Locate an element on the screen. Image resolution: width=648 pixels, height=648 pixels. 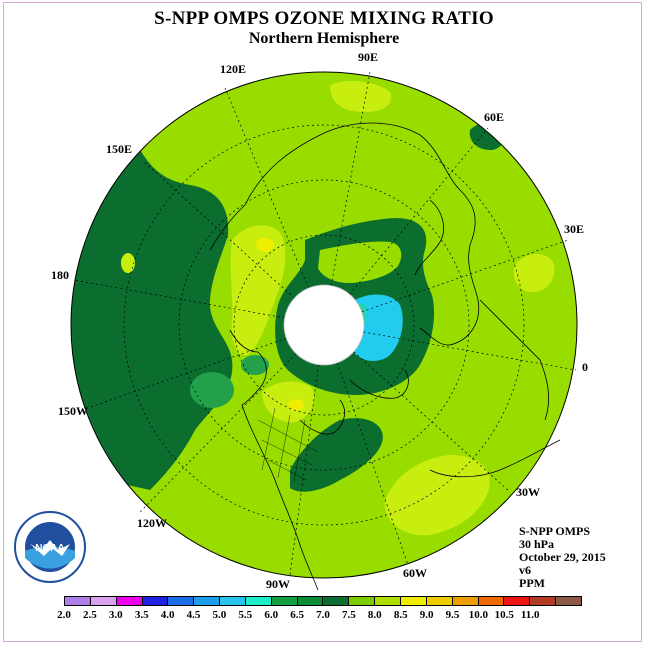
legend-tick-label: 7.5 is located at coordinates (349, 615).